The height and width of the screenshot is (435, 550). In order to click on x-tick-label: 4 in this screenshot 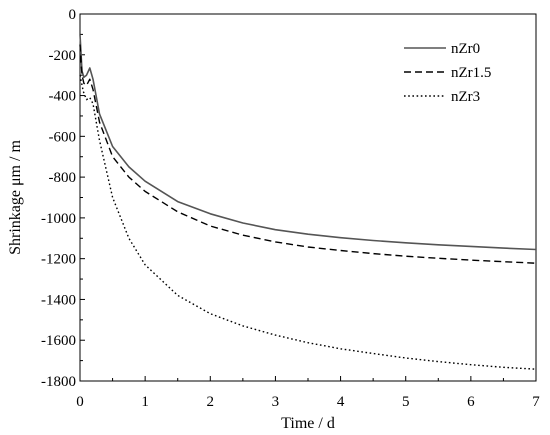, I will do `click(341, 402)`.